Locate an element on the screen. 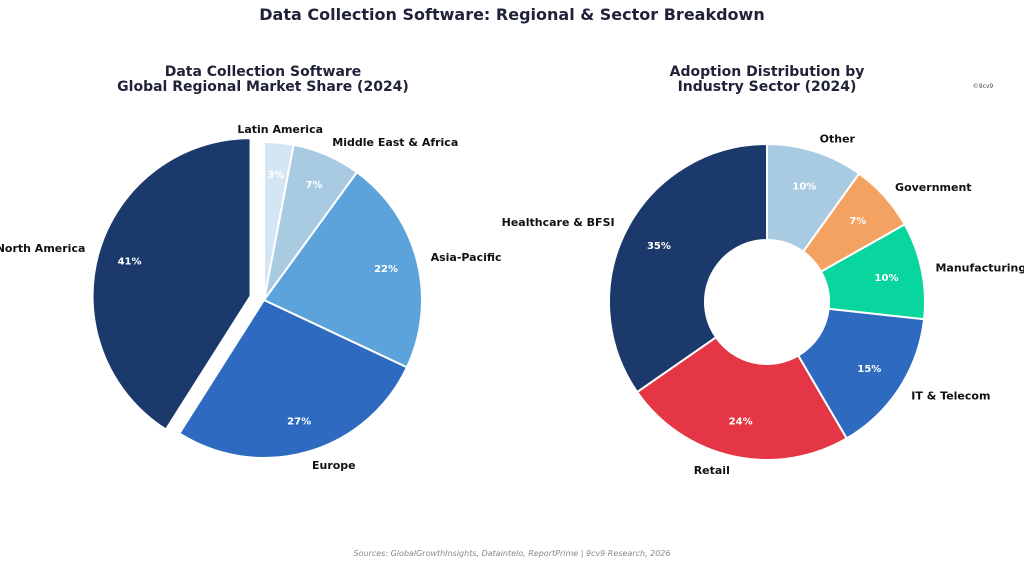 The height and width of the screenshot is (565, 1024). pie1-pct-label-middle-east-and-africa: 7% is located at coordinates (314, 185).